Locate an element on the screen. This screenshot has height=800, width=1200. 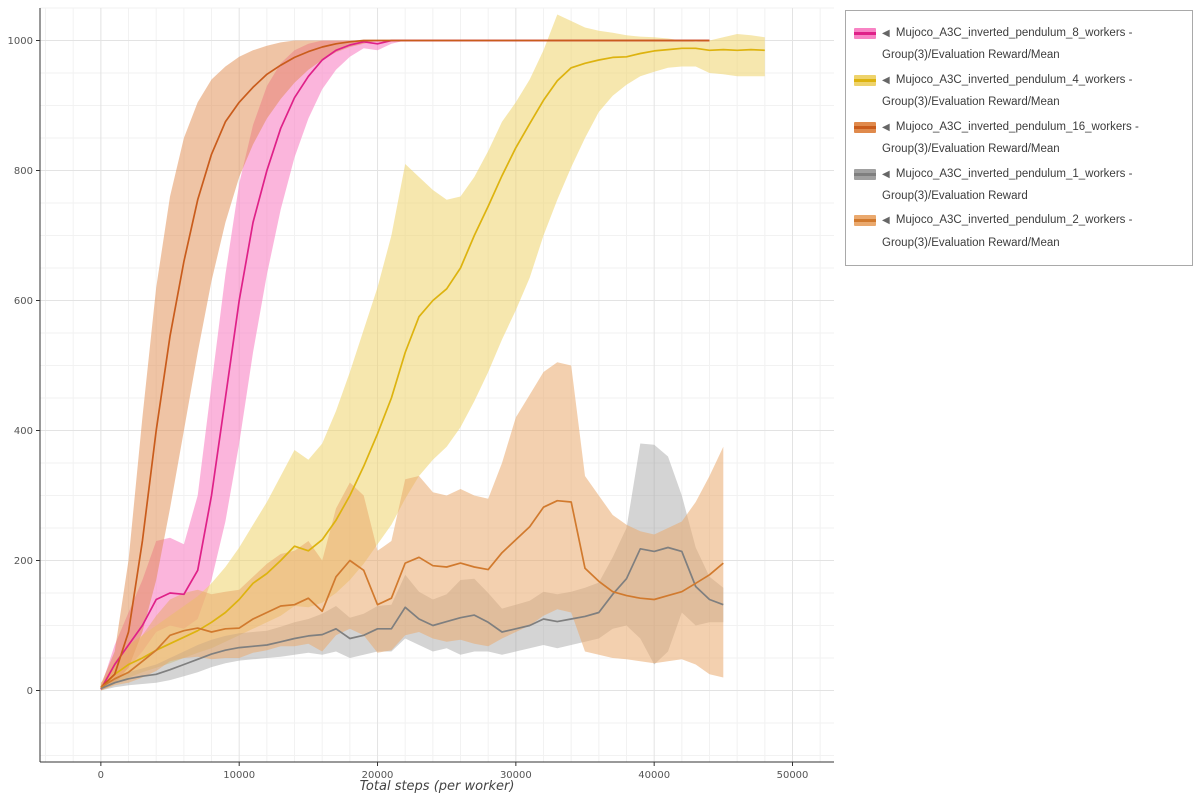
x-tick-label: 0 is located at coordinates (101, 775).